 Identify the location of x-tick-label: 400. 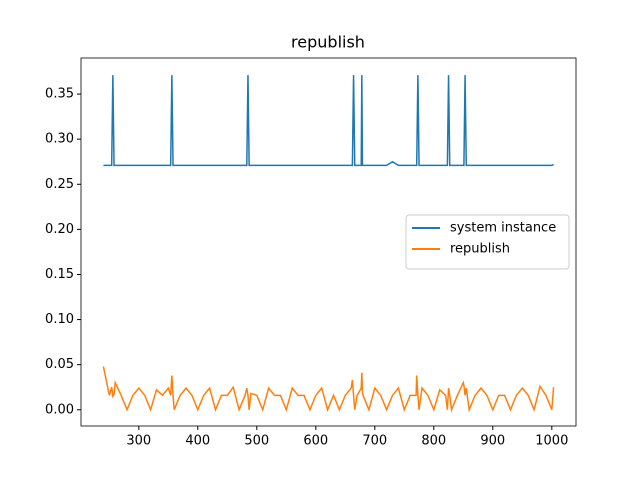
(197, 441).